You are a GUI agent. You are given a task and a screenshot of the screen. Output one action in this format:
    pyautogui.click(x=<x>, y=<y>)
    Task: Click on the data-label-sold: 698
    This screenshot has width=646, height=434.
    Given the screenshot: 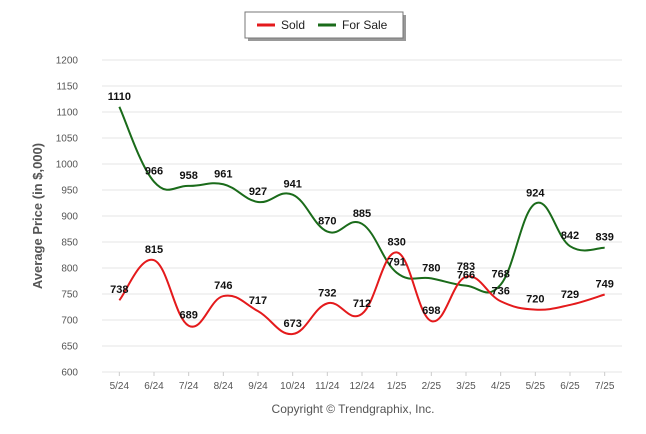 What is the action you would take?
    pyautogui.click(x=431, y=311)
    